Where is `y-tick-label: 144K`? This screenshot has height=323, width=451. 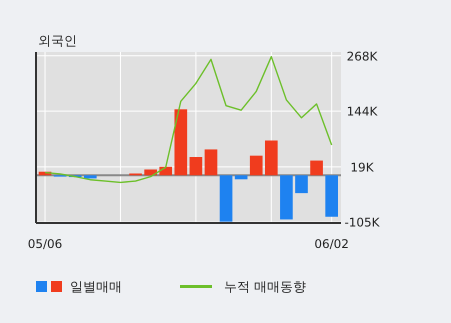
y-tick-label: 144K is located at coordinates (362, 111).